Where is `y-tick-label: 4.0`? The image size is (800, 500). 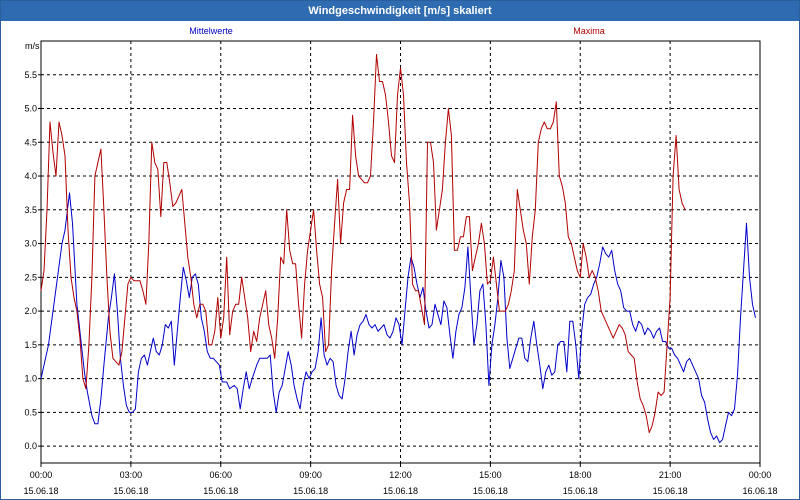
y-tick-label: 4.0 is located at coordinates (30, 176).